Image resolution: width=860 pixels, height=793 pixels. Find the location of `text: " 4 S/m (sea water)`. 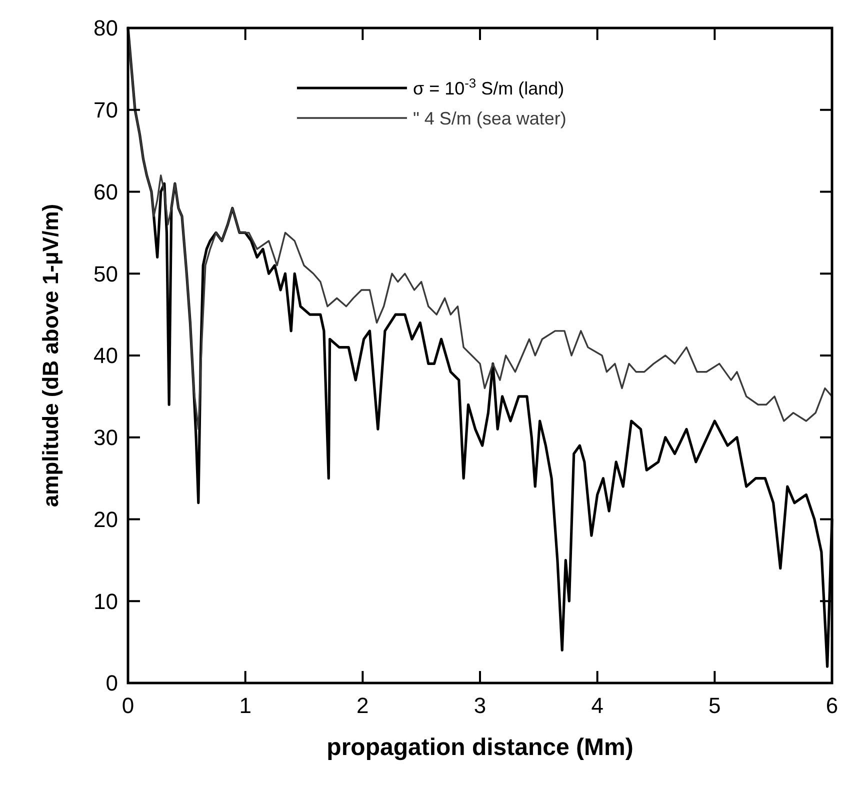

text: " 4 S/m (sea water) is located at coordinates (489, 118).